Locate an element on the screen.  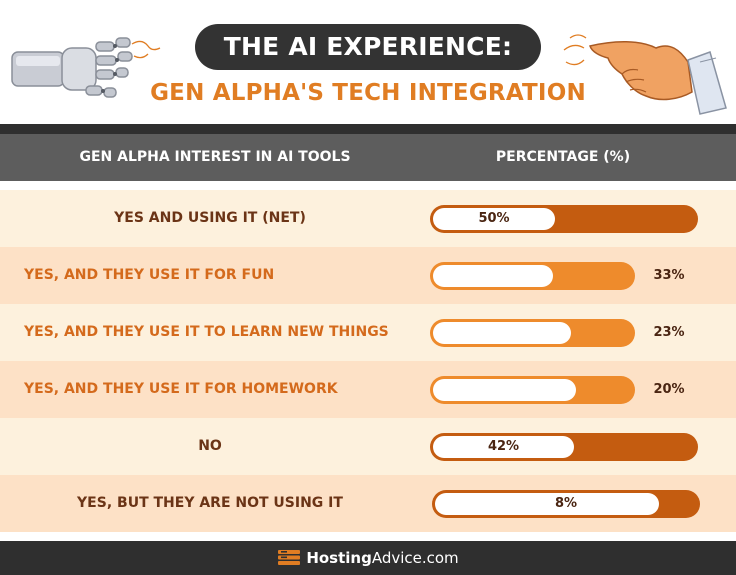
chart-row: YES, AND THEY USE IT FOR HOMEWORK 20% is located at coordinates (368, 389).